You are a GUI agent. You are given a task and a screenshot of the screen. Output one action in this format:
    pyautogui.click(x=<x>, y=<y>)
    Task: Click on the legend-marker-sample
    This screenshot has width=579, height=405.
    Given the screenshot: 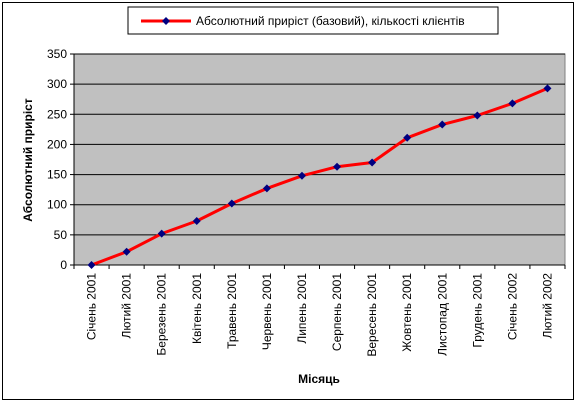 What is the action you would take?
    pyautogui.click(x=166, y=21)
    